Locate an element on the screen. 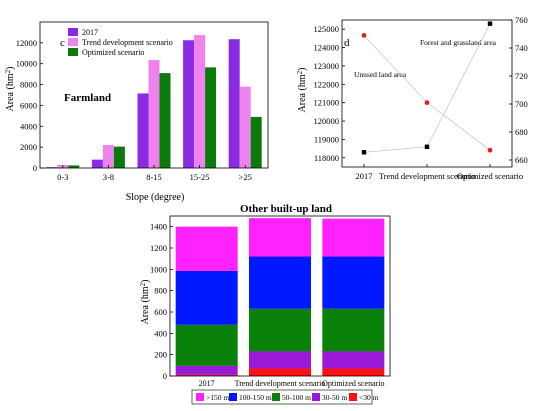 Image resolution: width=550 pixels, height=411 pixels. area-comparison-right-y-tick-label: 720 is located at coordinates (521, 76).